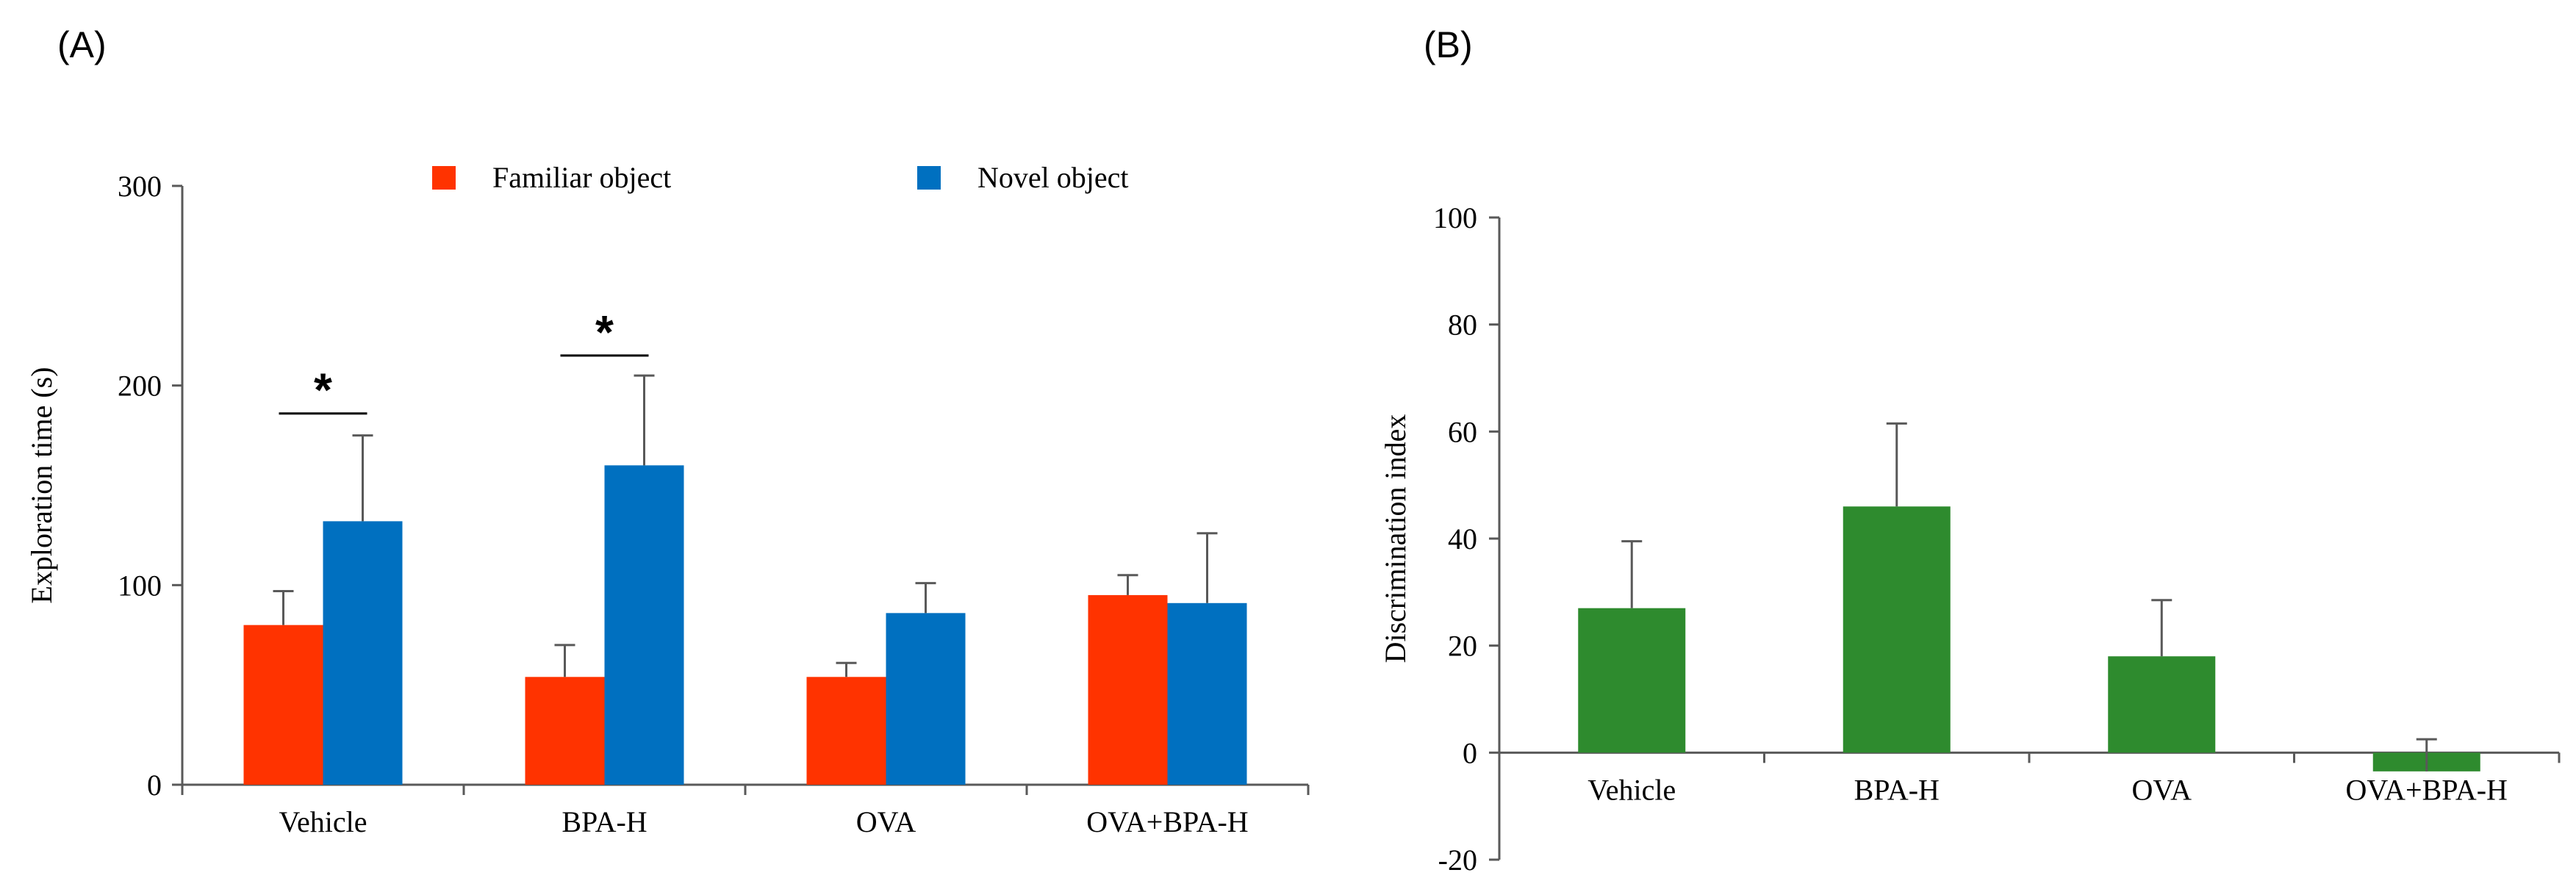 This screenshot has width=2576, height=892. What do you see at coordinates (1457, 860) in the screenshot?
I see `y-tick-label: -20` at bounding box center [1457, 860].